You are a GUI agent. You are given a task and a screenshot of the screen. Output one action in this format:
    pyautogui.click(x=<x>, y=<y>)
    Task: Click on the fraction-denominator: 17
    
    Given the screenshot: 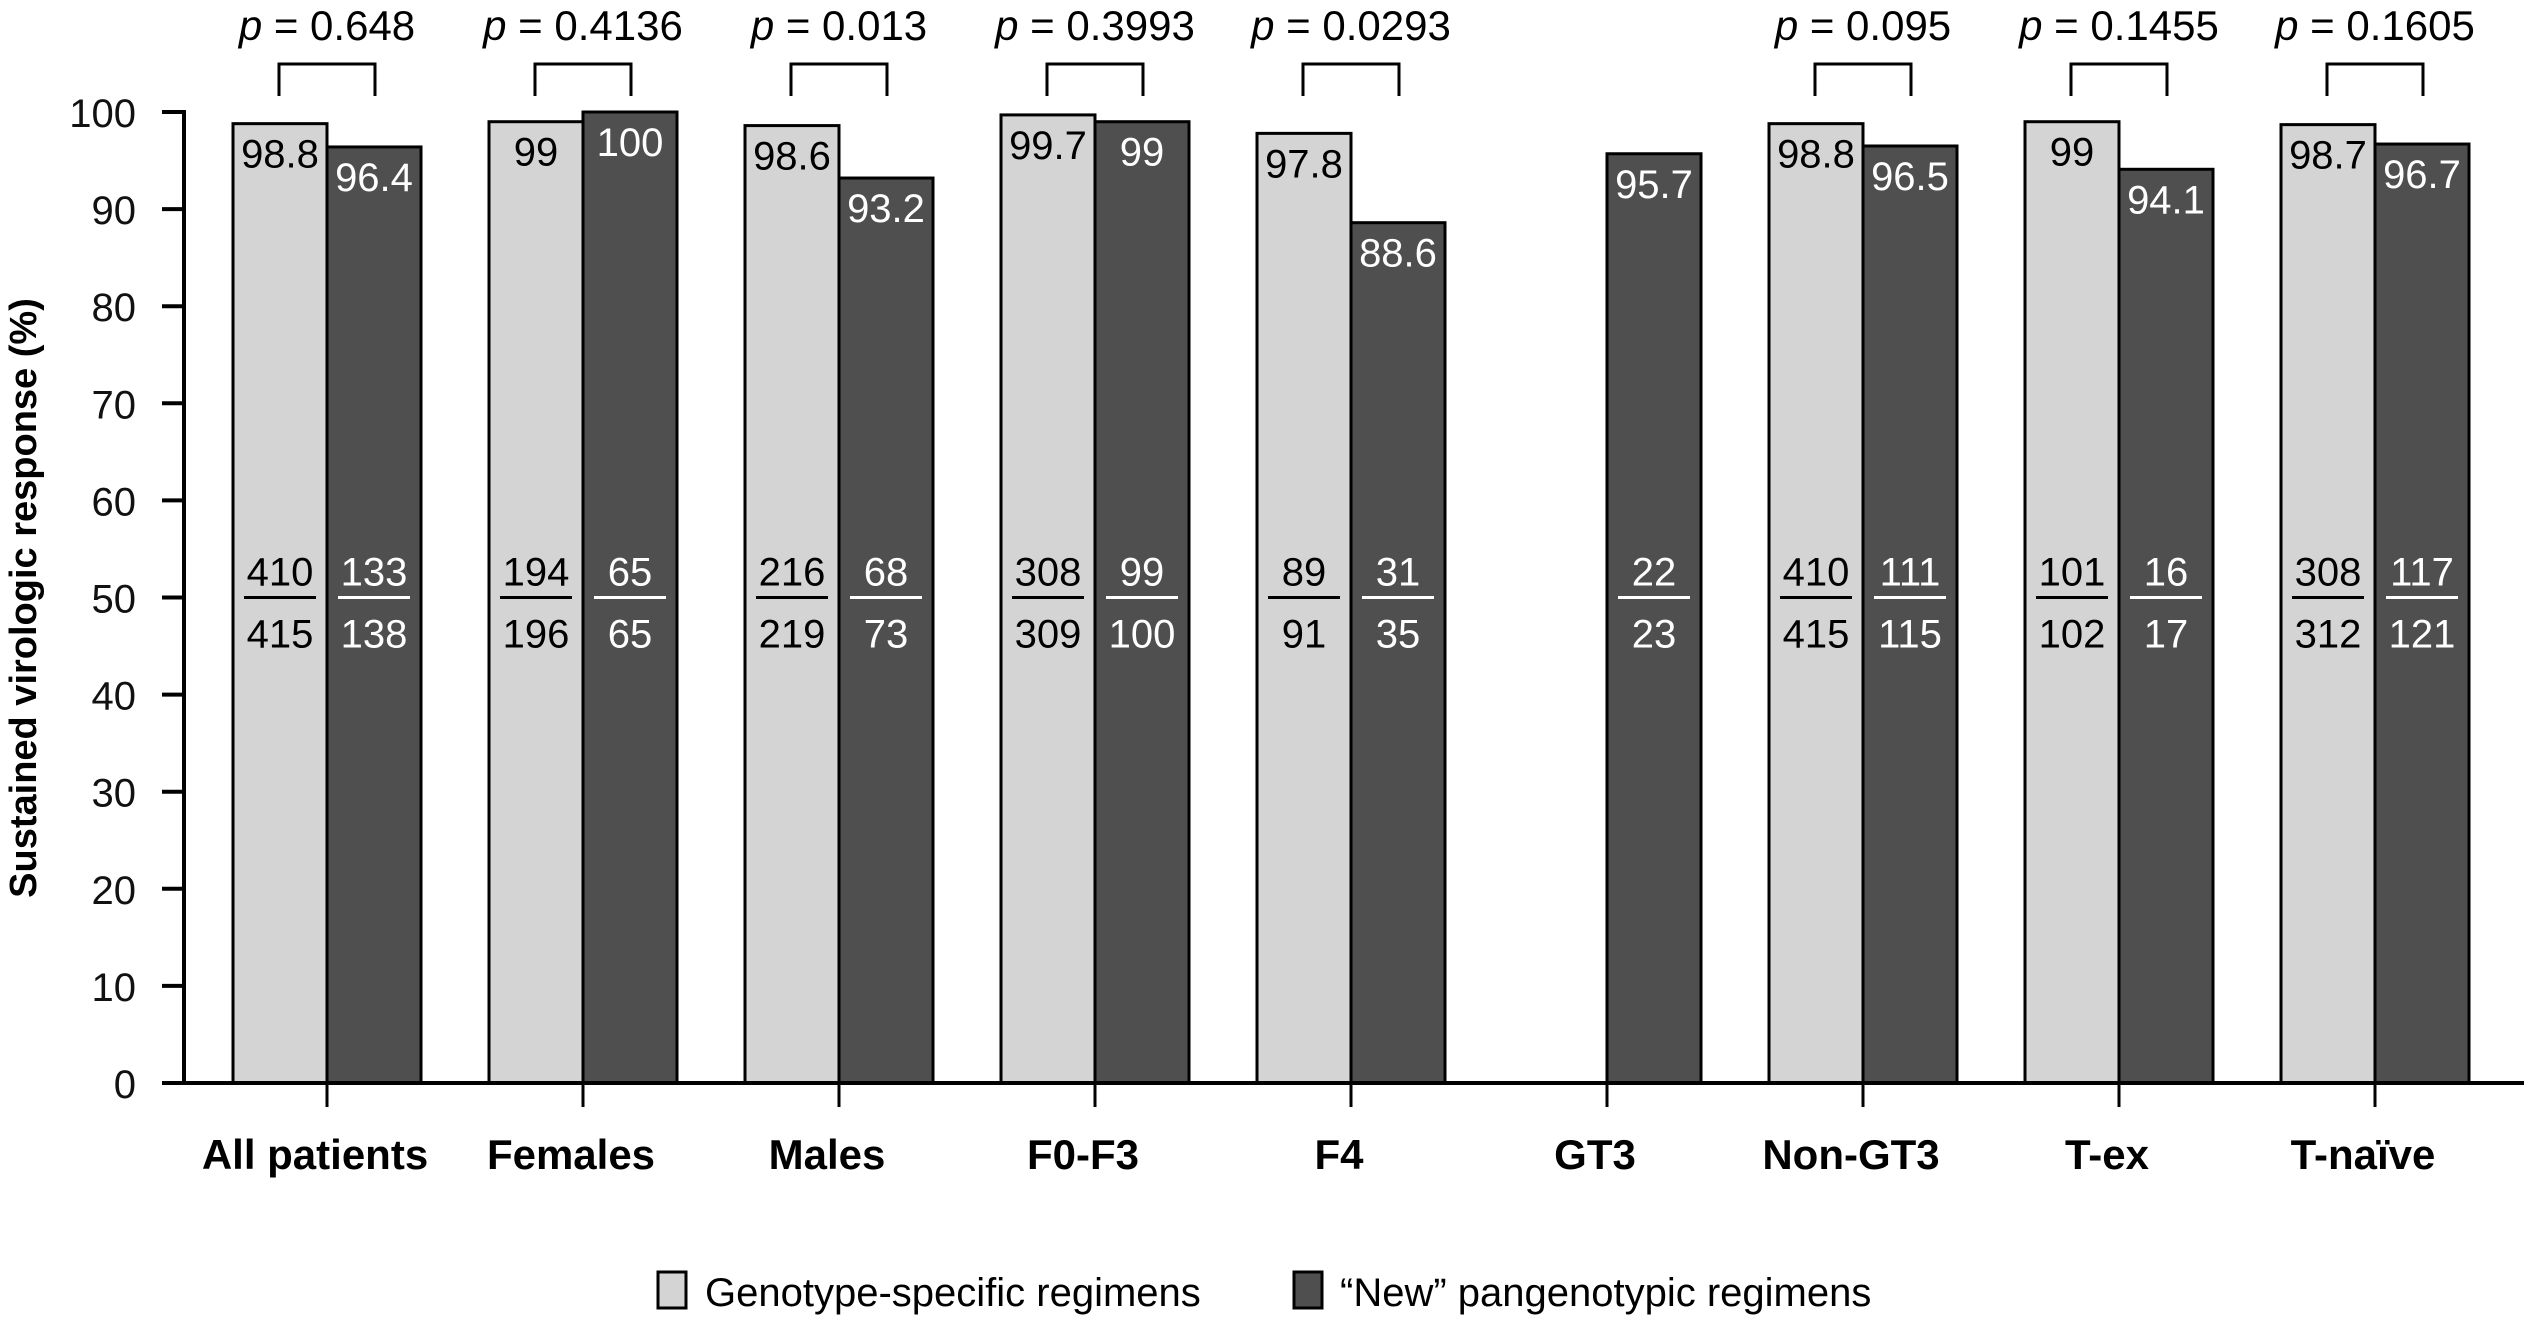 What is the action you would take?
    pyautogui.click(x=2166, y=635)
    